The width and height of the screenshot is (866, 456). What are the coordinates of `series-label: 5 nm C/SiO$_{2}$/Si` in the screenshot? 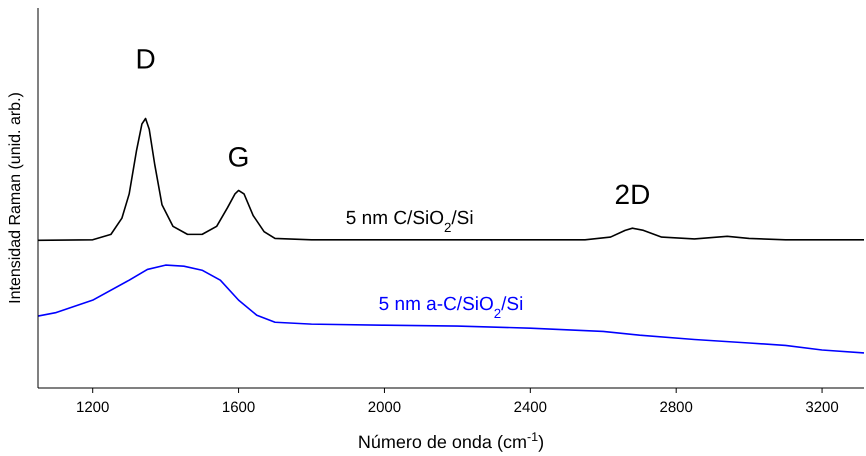 It's located at (410, 221).